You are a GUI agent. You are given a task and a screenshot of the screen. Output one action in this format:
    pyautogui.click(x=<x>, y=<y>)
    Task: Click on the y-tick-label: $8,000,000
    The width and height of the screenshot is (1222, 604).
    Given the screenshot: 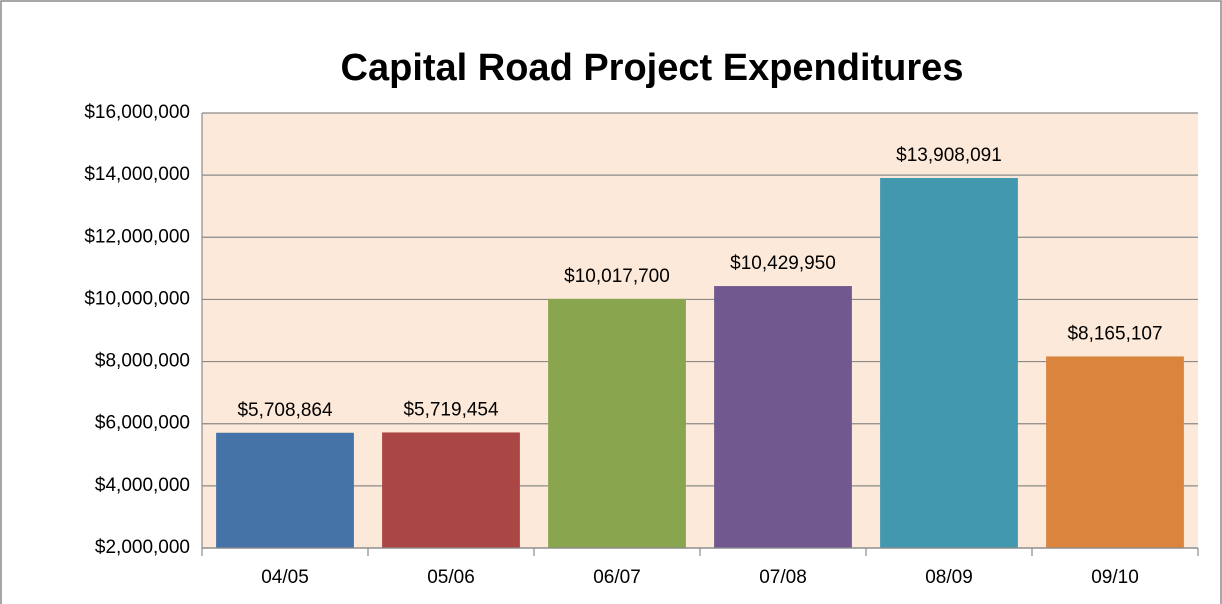 What is the action you would take?
    pyautogui.click(x=142, y=361)
    